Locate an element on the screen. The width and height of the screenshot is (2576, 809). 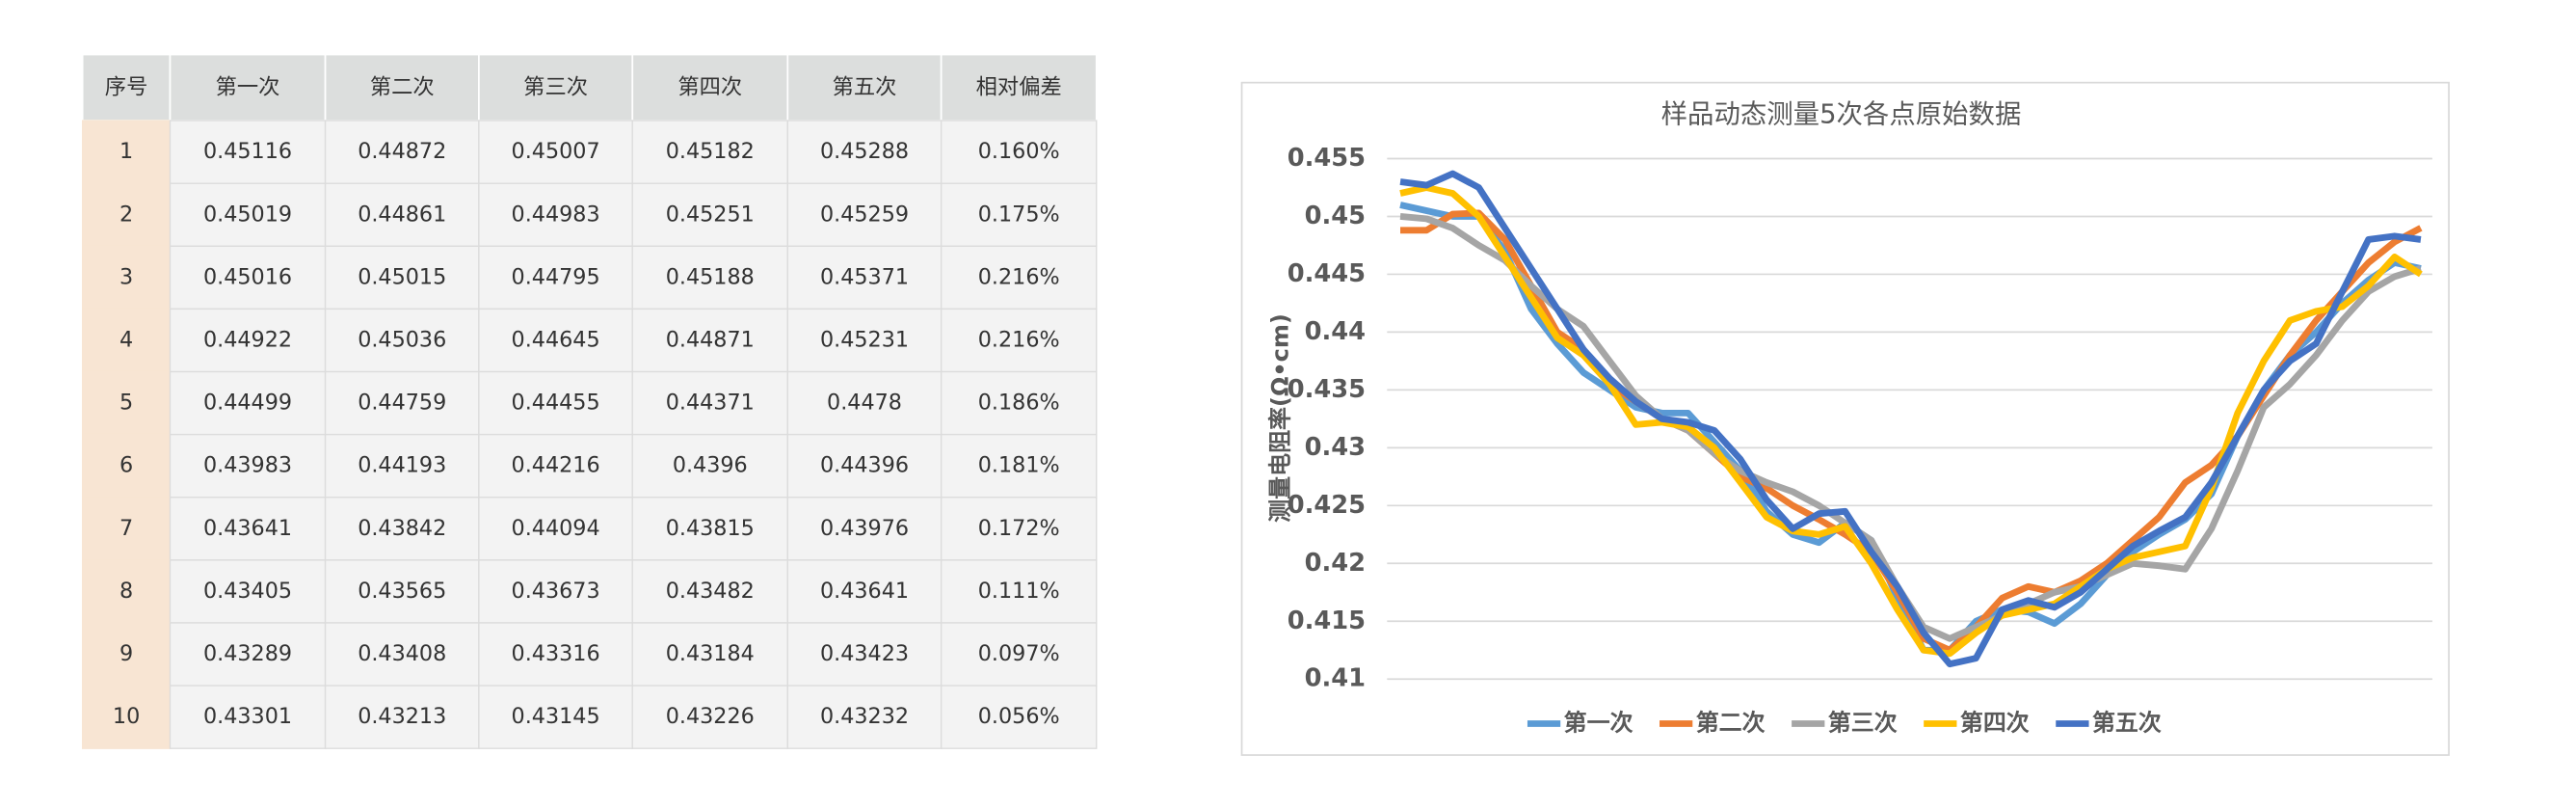
header-text: 第五次 is located at coordinates (865, 86).